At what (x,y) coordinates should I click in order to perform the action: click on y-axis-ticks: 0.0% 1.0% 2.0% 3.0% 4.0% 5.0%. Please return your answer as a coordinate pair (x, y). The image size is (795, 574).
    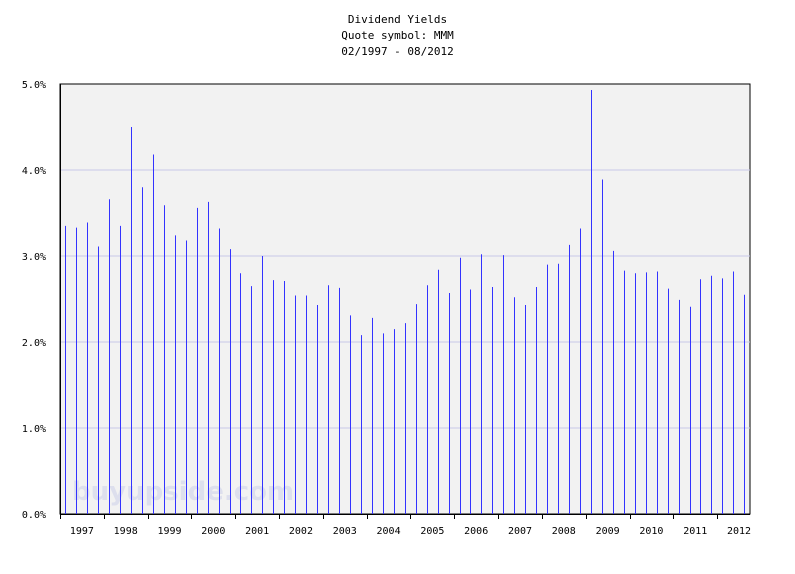
    Looking at the image, I should click on (34, 300).